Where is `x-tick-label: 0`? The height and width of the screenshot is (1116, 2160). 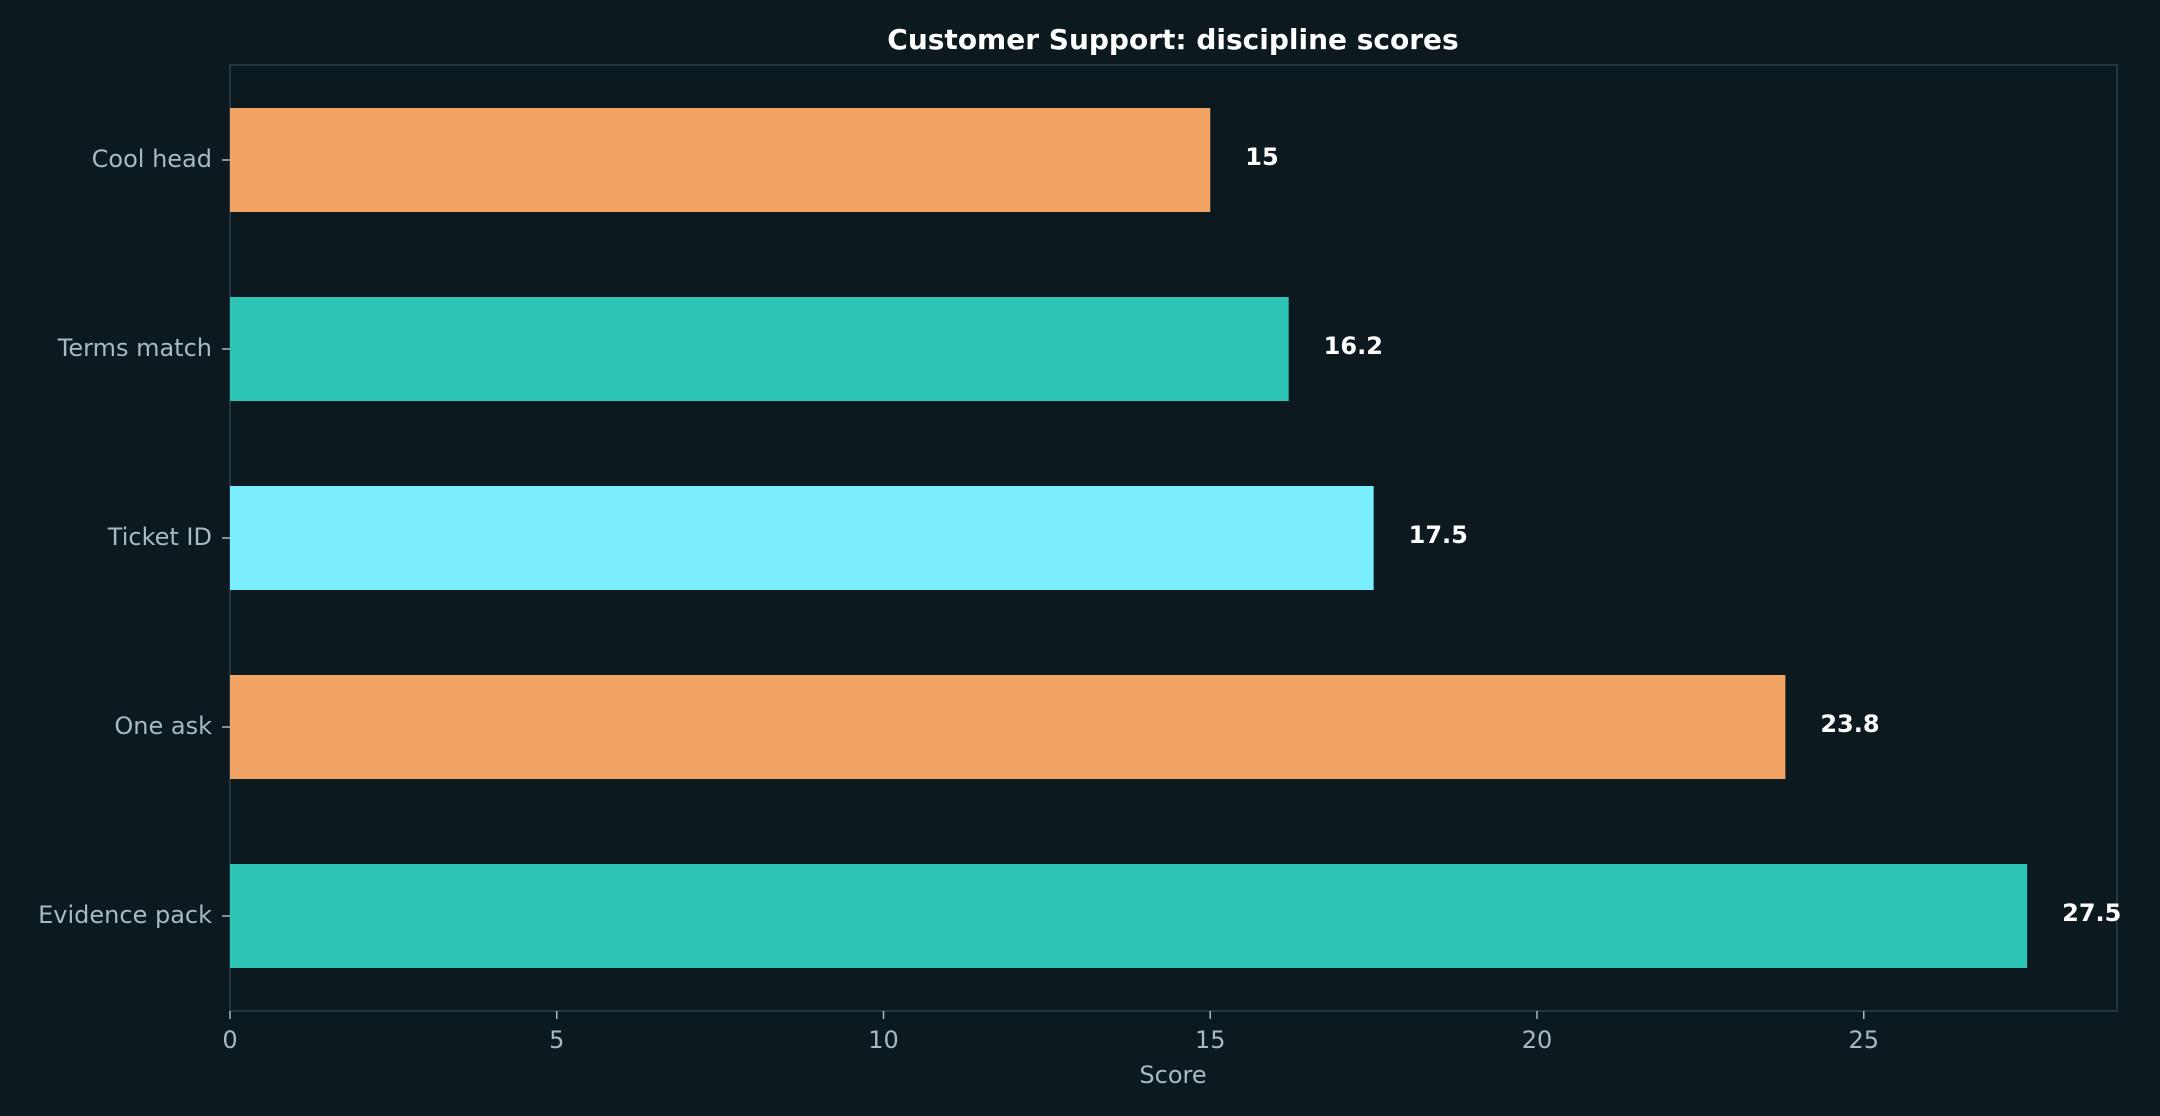
x-tick-label: 0 is located at coordinates (229, 1040).